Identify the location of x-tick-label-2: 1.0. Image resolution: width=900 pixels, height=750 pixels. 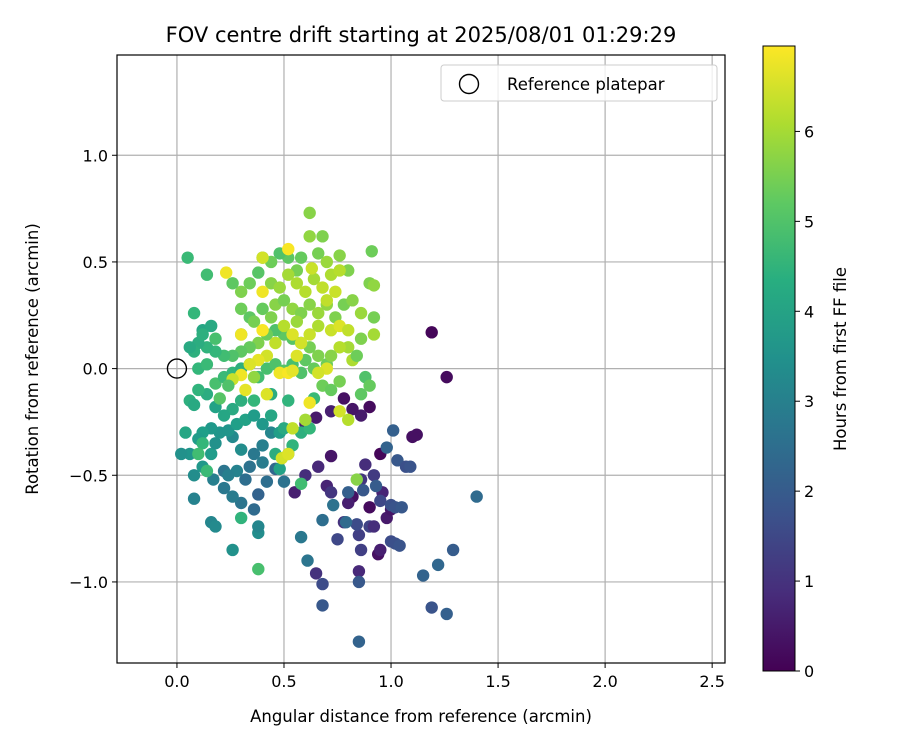
(390, 681).